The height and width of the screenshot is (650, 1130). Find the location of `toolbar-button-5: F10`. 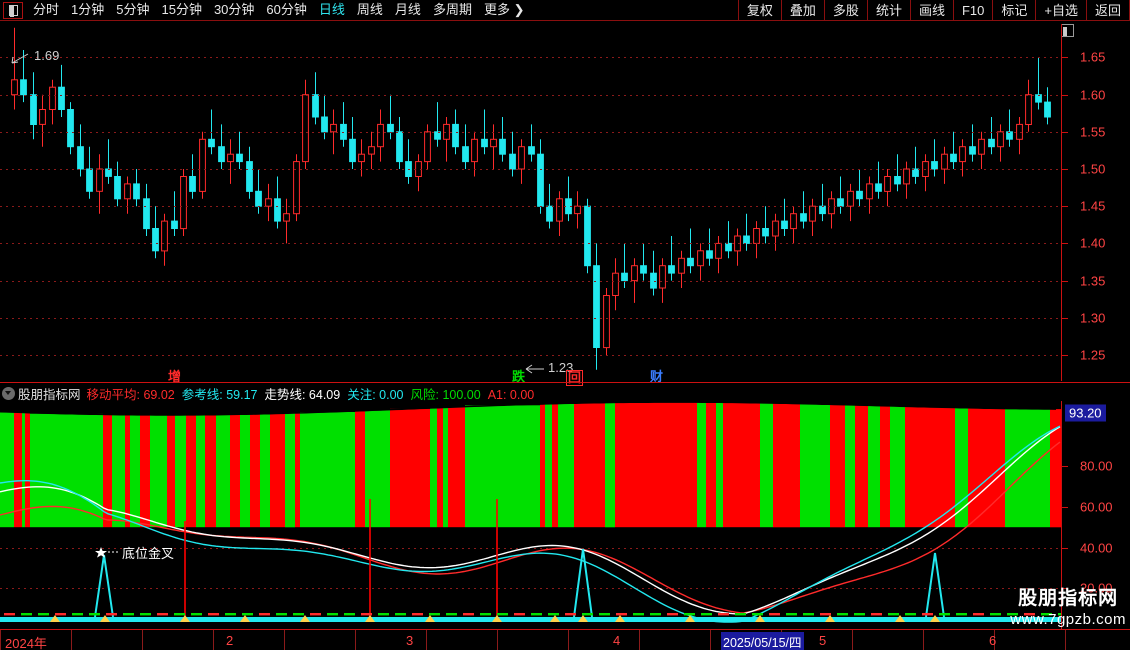

toolbar-button-5: F10 is located at coordinates (972, 10).